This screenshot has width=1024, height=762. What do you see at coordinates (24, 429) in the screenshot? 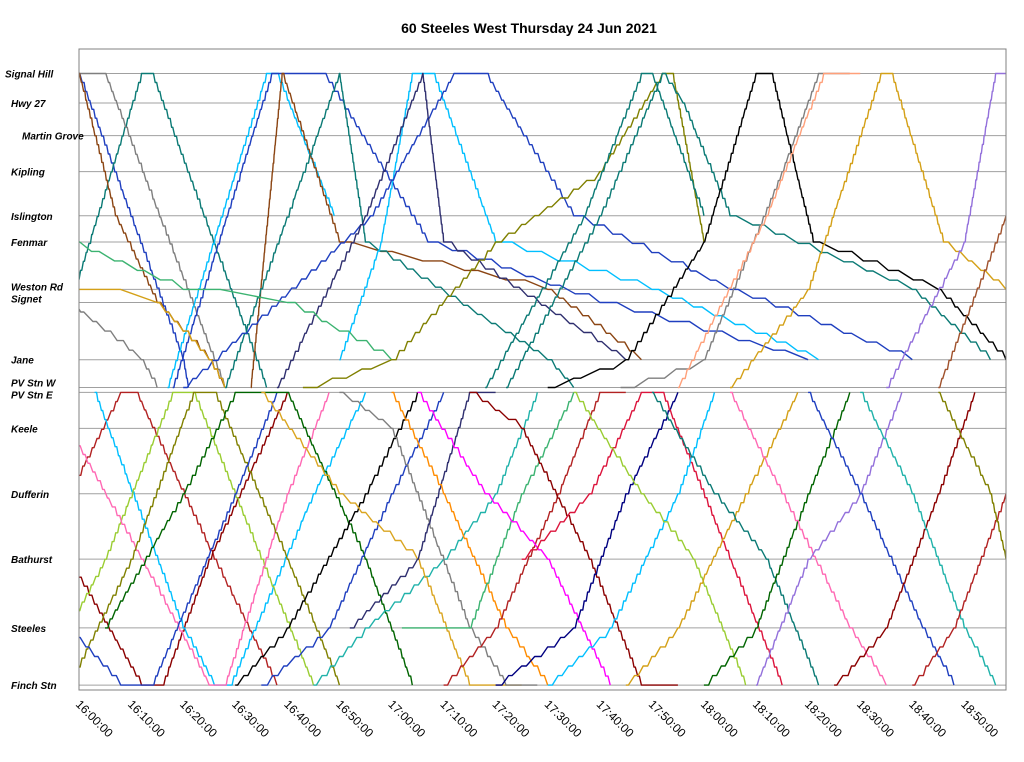
I see `stop-label-keele: Keele` at bounding box center [24, 429].